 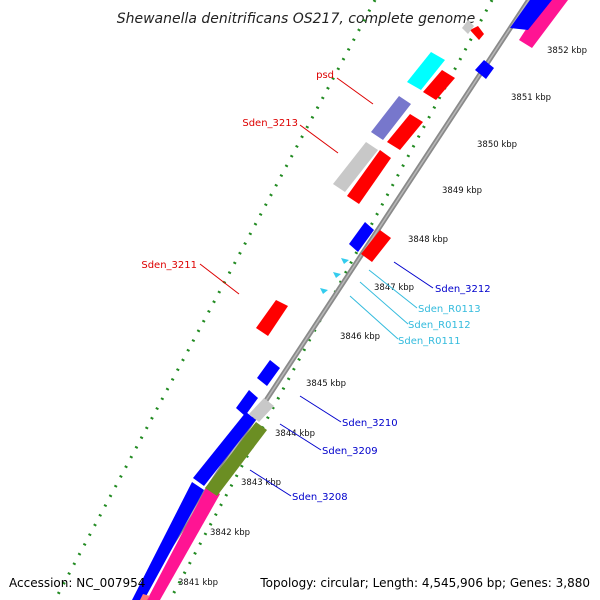 I want to click on kbp-tick-3851: 3851 kbp, so click(x=531, y=98).